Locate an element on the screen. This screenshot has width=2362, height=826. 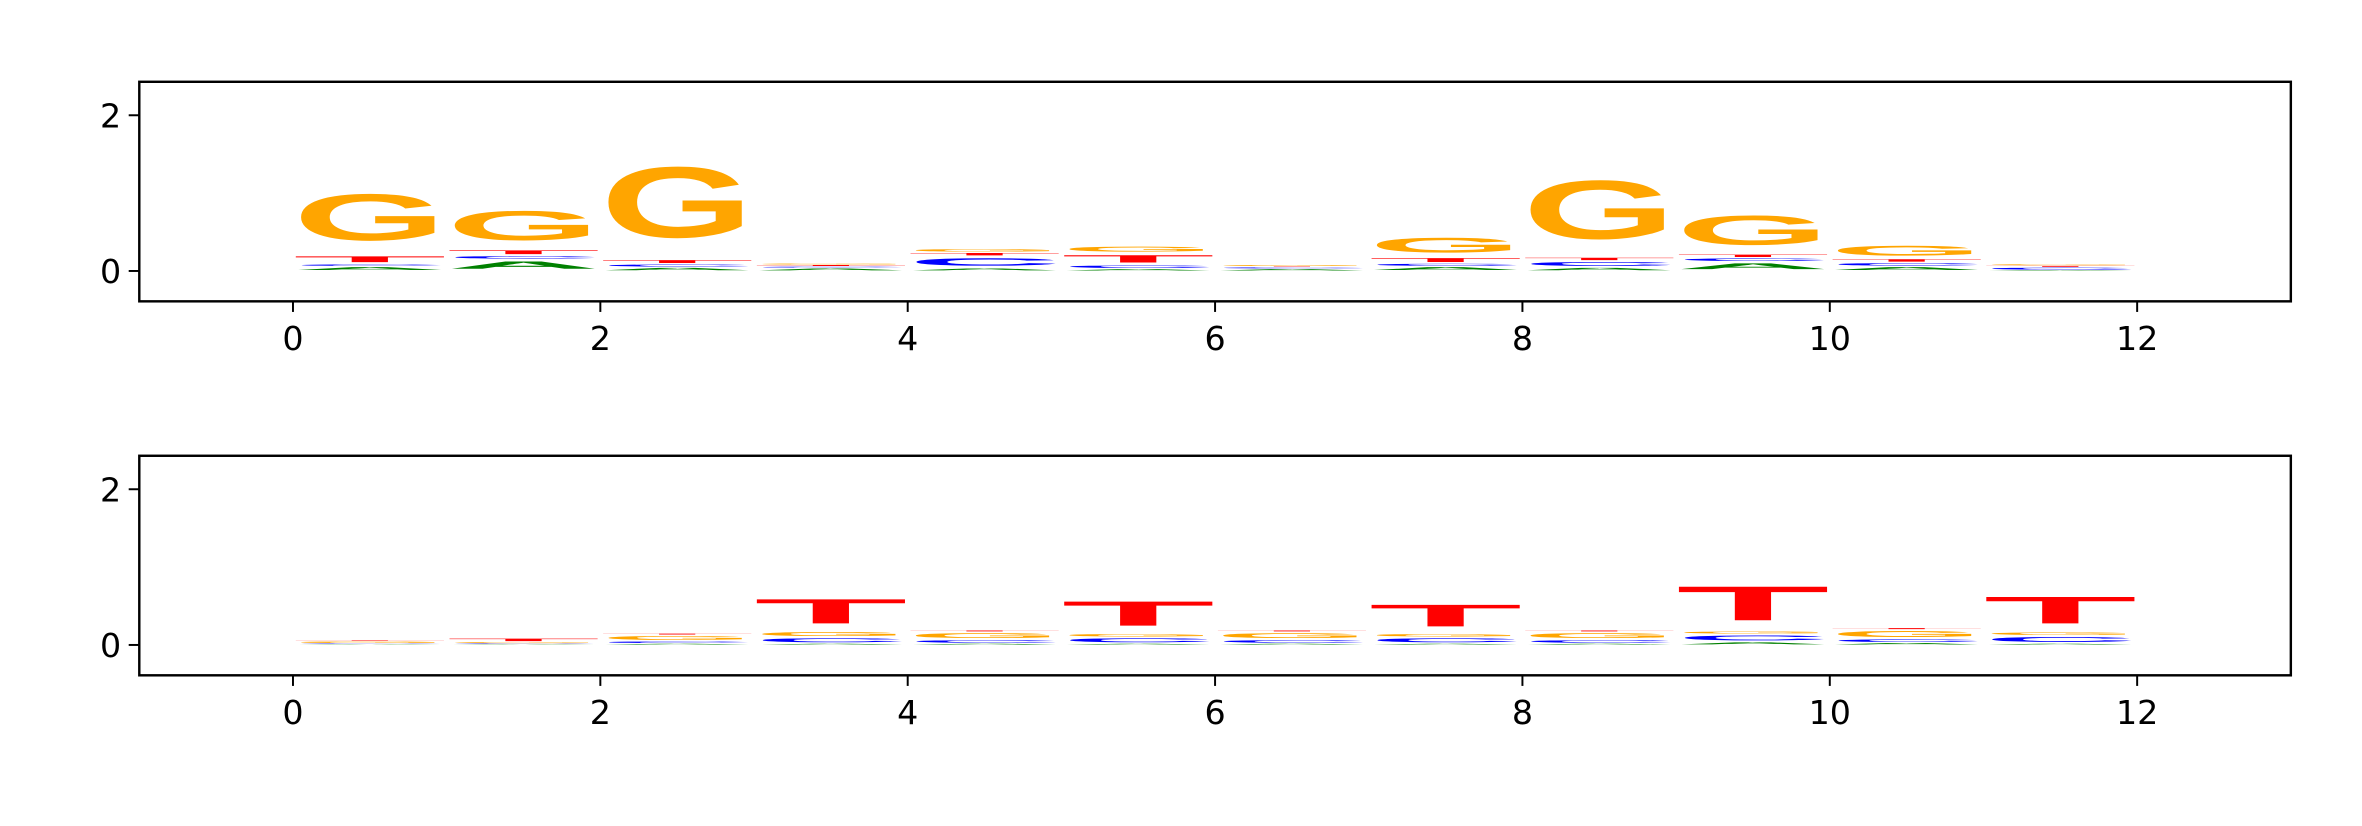
x-tick-label: 8 is located at coordinates (1522, 712).